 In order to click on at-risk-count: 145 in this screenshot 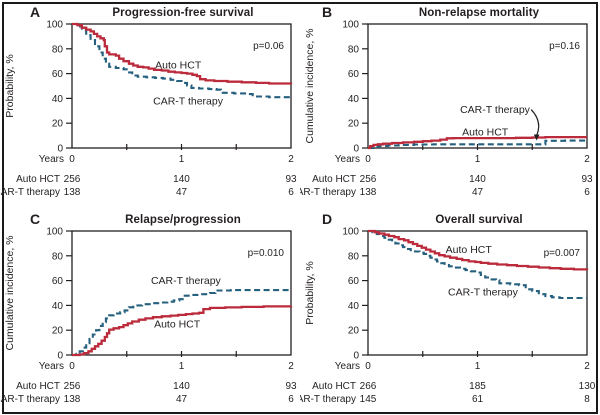, I will do `click(368, 399)`.